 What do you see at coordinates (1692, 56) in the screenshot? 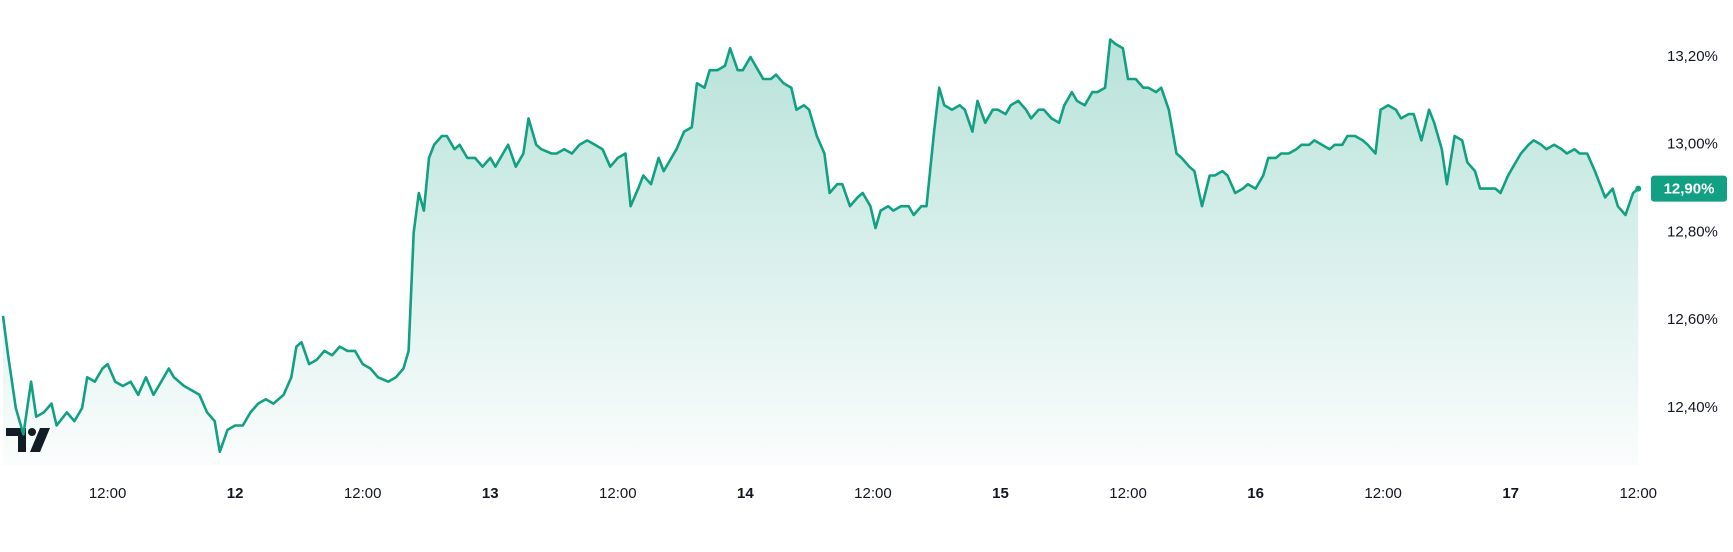
I see `y-tick-label: 13,20%` at bounding box center [1692, 56].